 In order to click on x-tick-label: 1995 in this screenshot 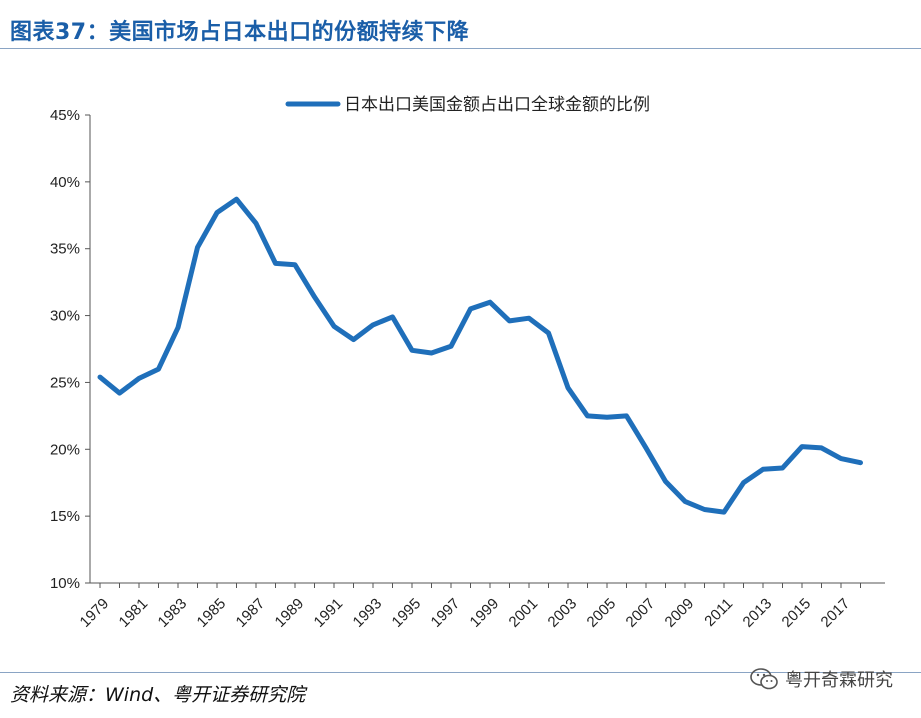, I will do `click(407, 613)`.